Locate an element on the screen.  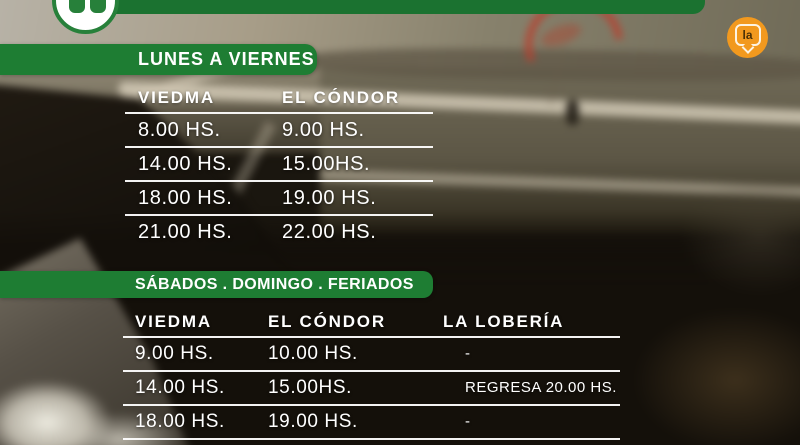
weekend-banner-label: SÁBADOS . DOMINGO . FERIADOS is located at coordinates (274, 284).